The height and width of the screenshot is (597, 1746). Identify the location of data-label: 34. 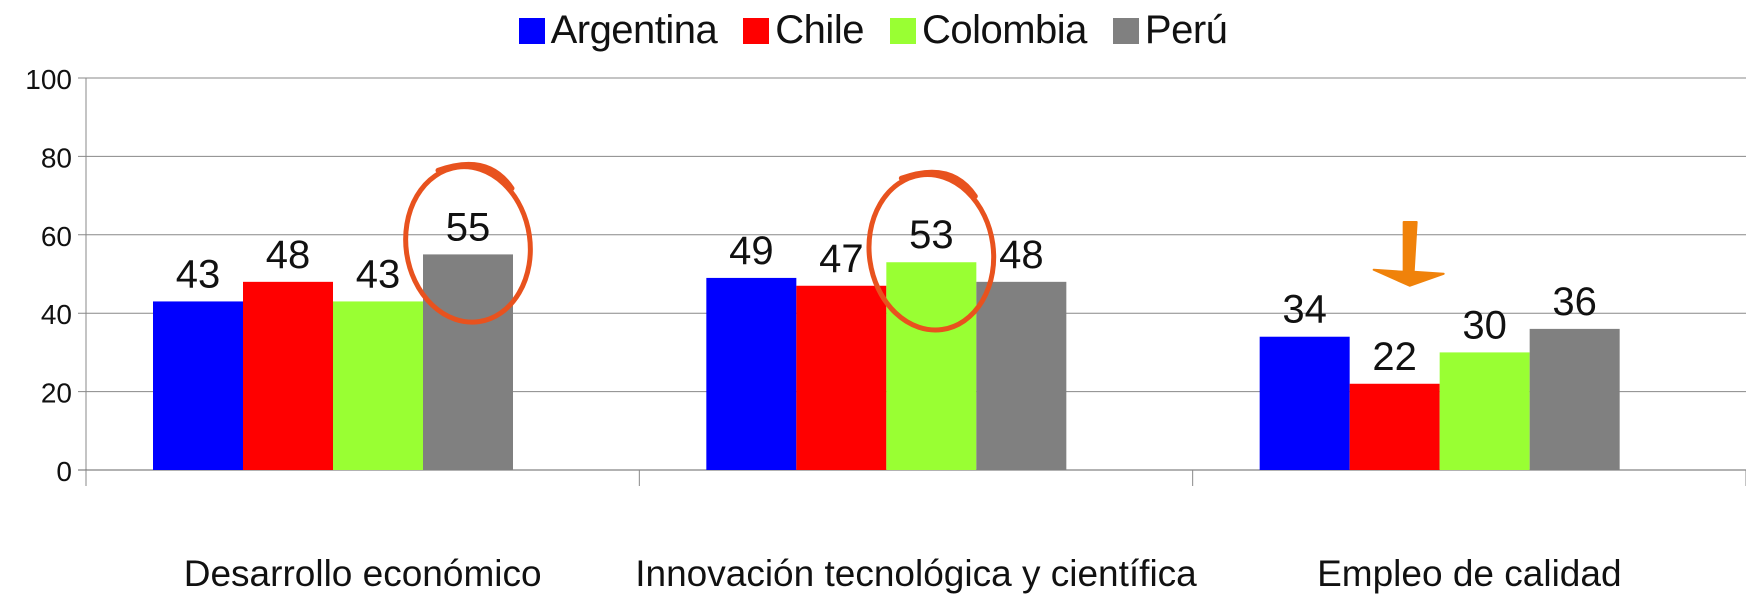
(1304, 310).